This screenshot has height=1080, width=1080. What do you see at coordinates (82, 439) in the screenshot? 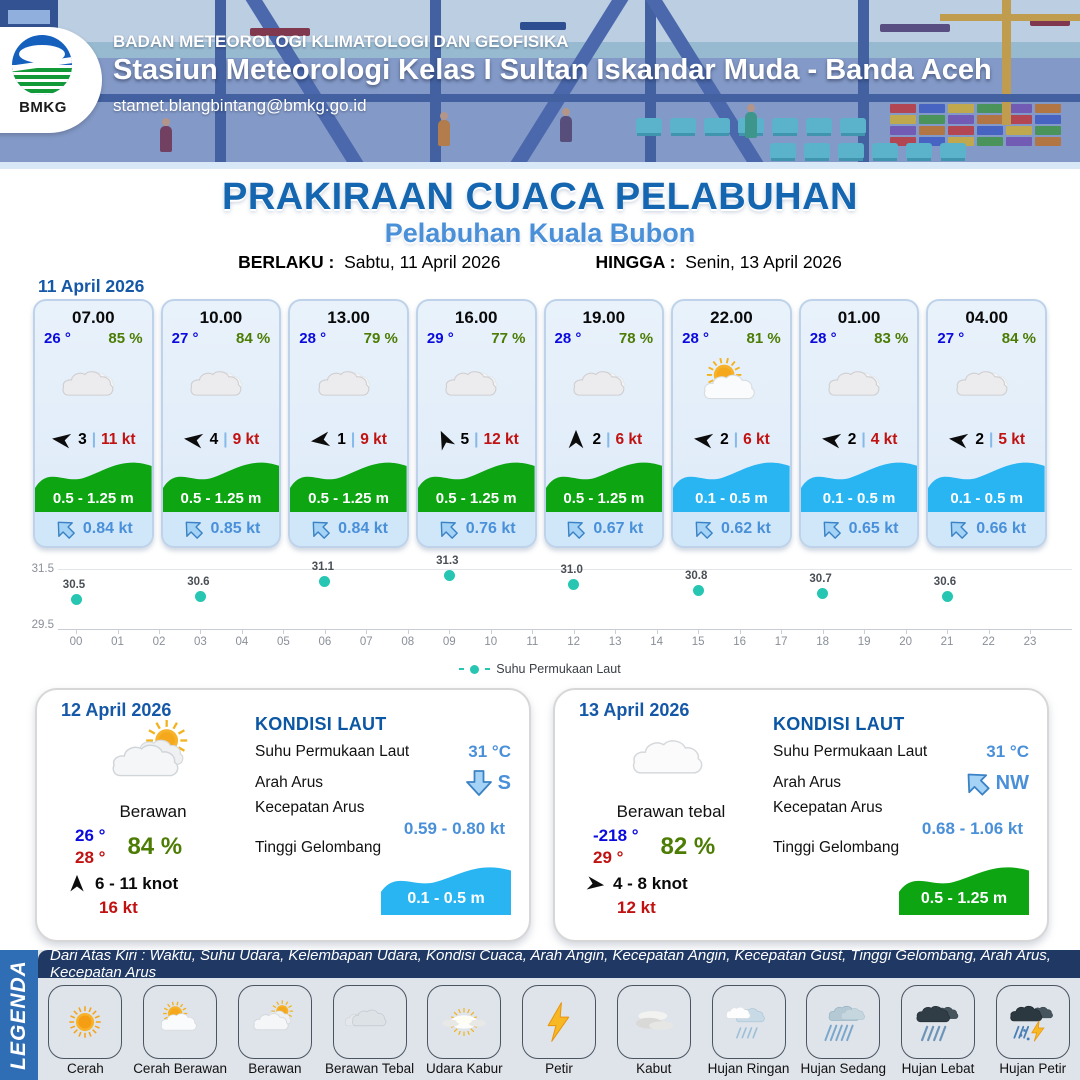
I see `wind-speed: 3` at bounding box center [82, 439].